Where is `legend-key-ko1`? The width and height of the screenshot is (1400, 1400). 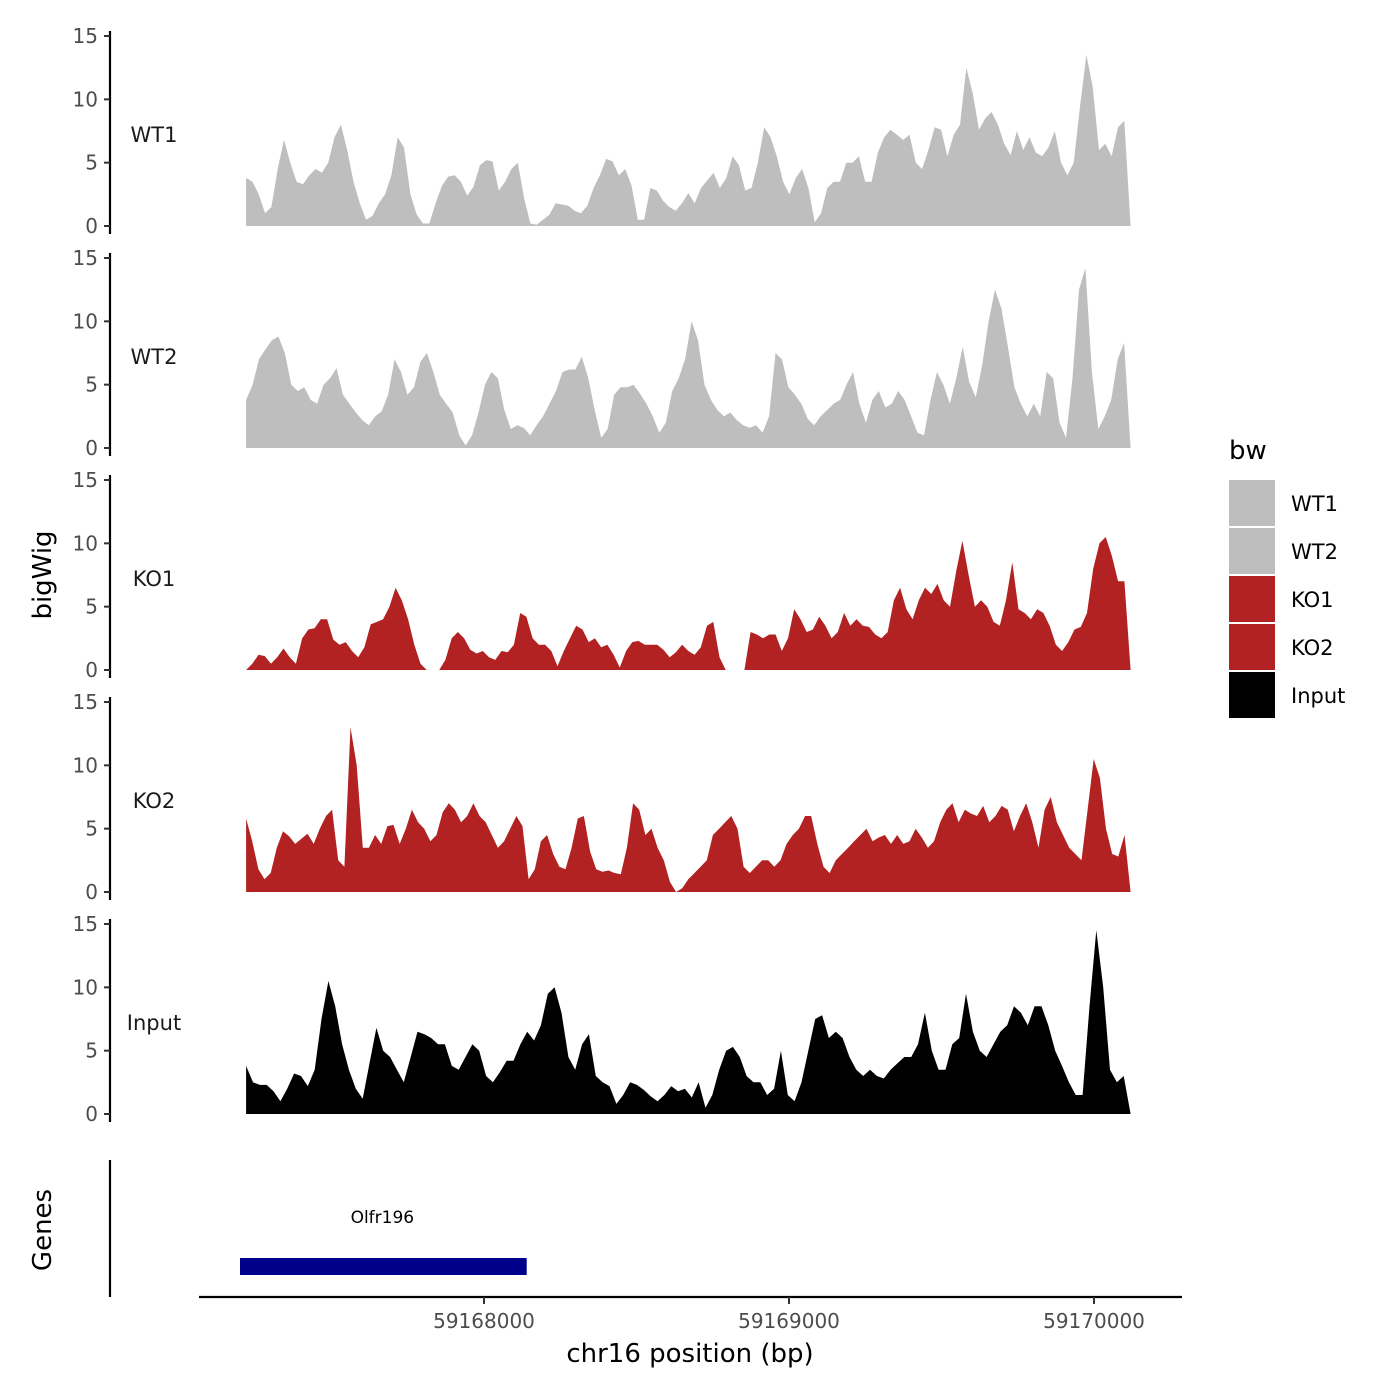
legend-key-ko1 is located at coordinates (1252, 599).